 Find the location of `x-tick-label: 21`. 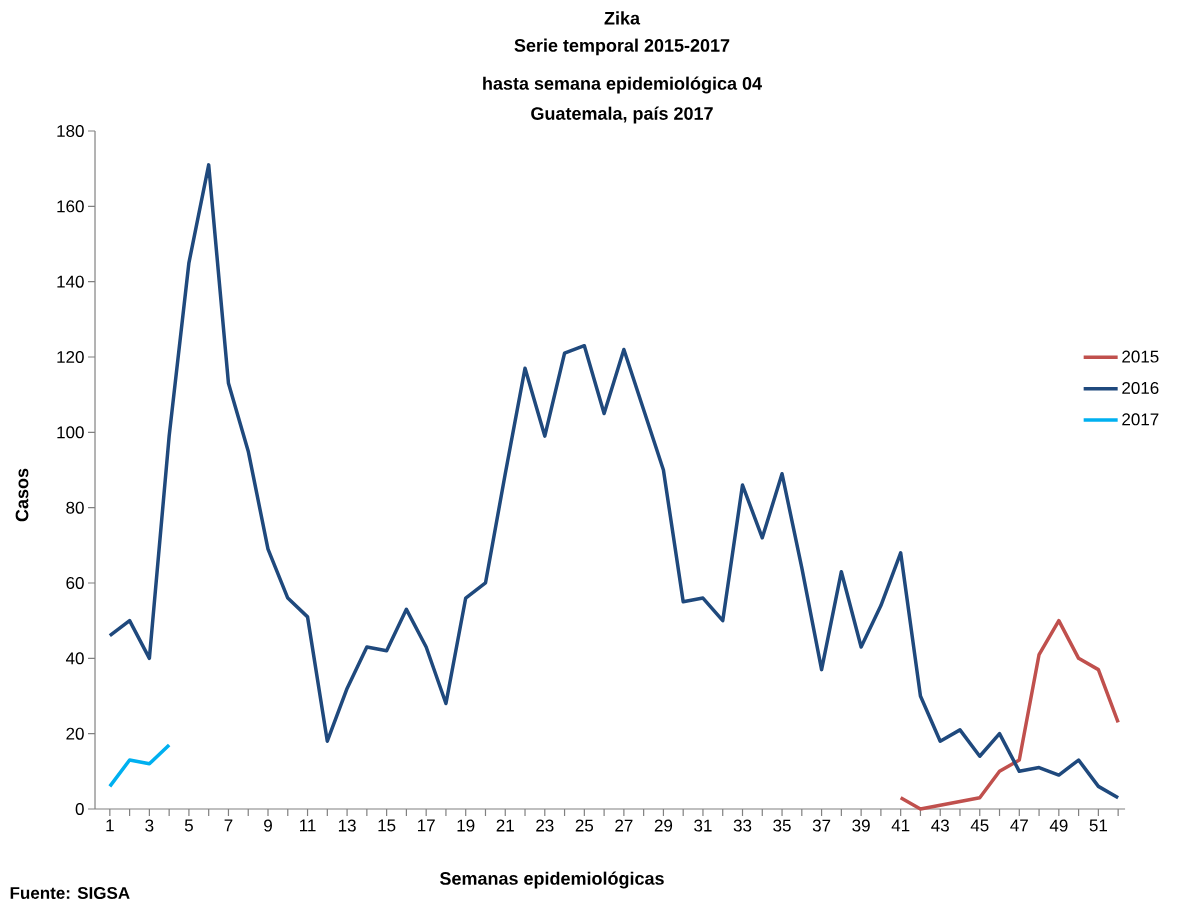

x-tick-label: 21 is located at coordinates (505, 825).